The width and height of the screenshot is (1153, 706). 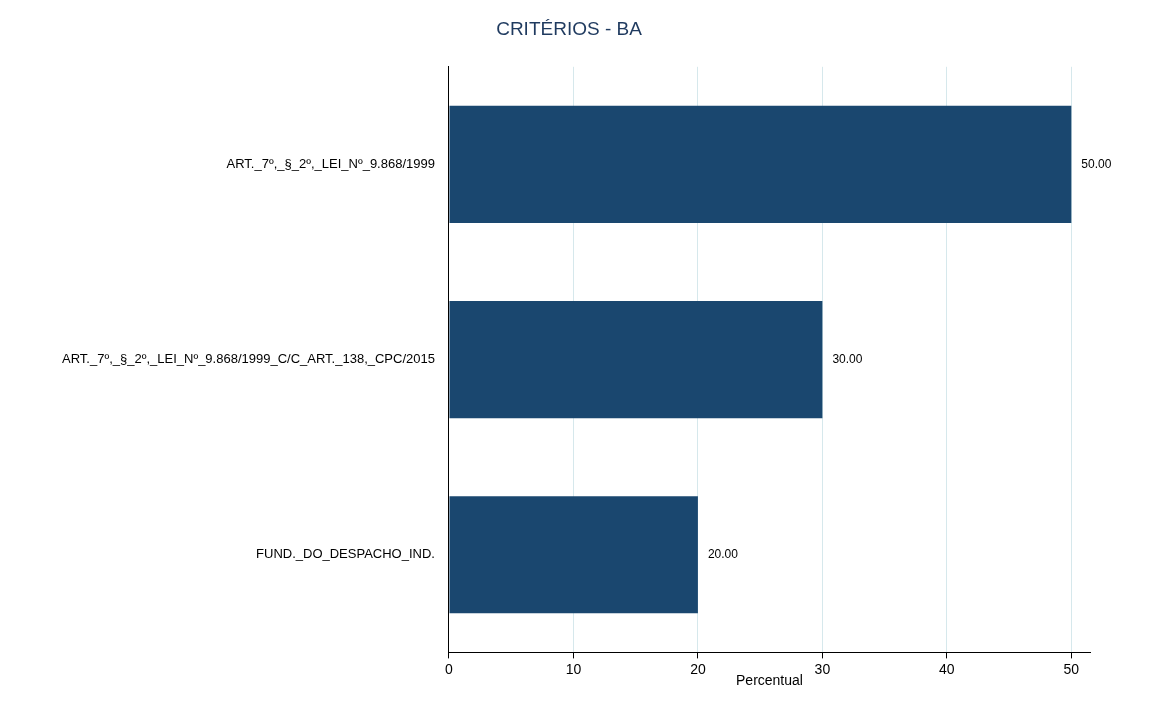 I want to click on chart-title: CRITÉRIOS - BA, so click(x=569, y=28).